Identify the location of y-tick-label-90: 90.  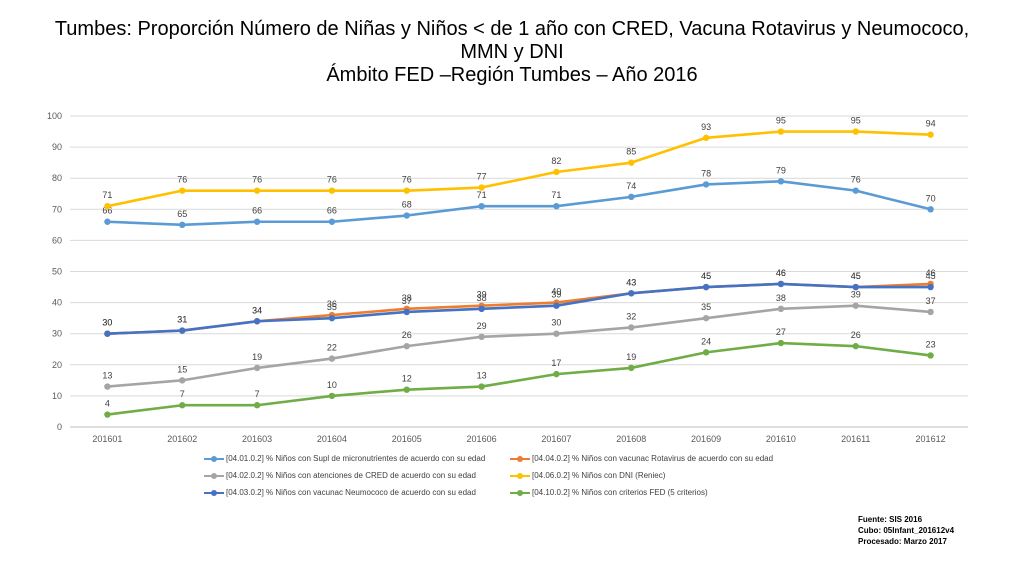
(57, 147).